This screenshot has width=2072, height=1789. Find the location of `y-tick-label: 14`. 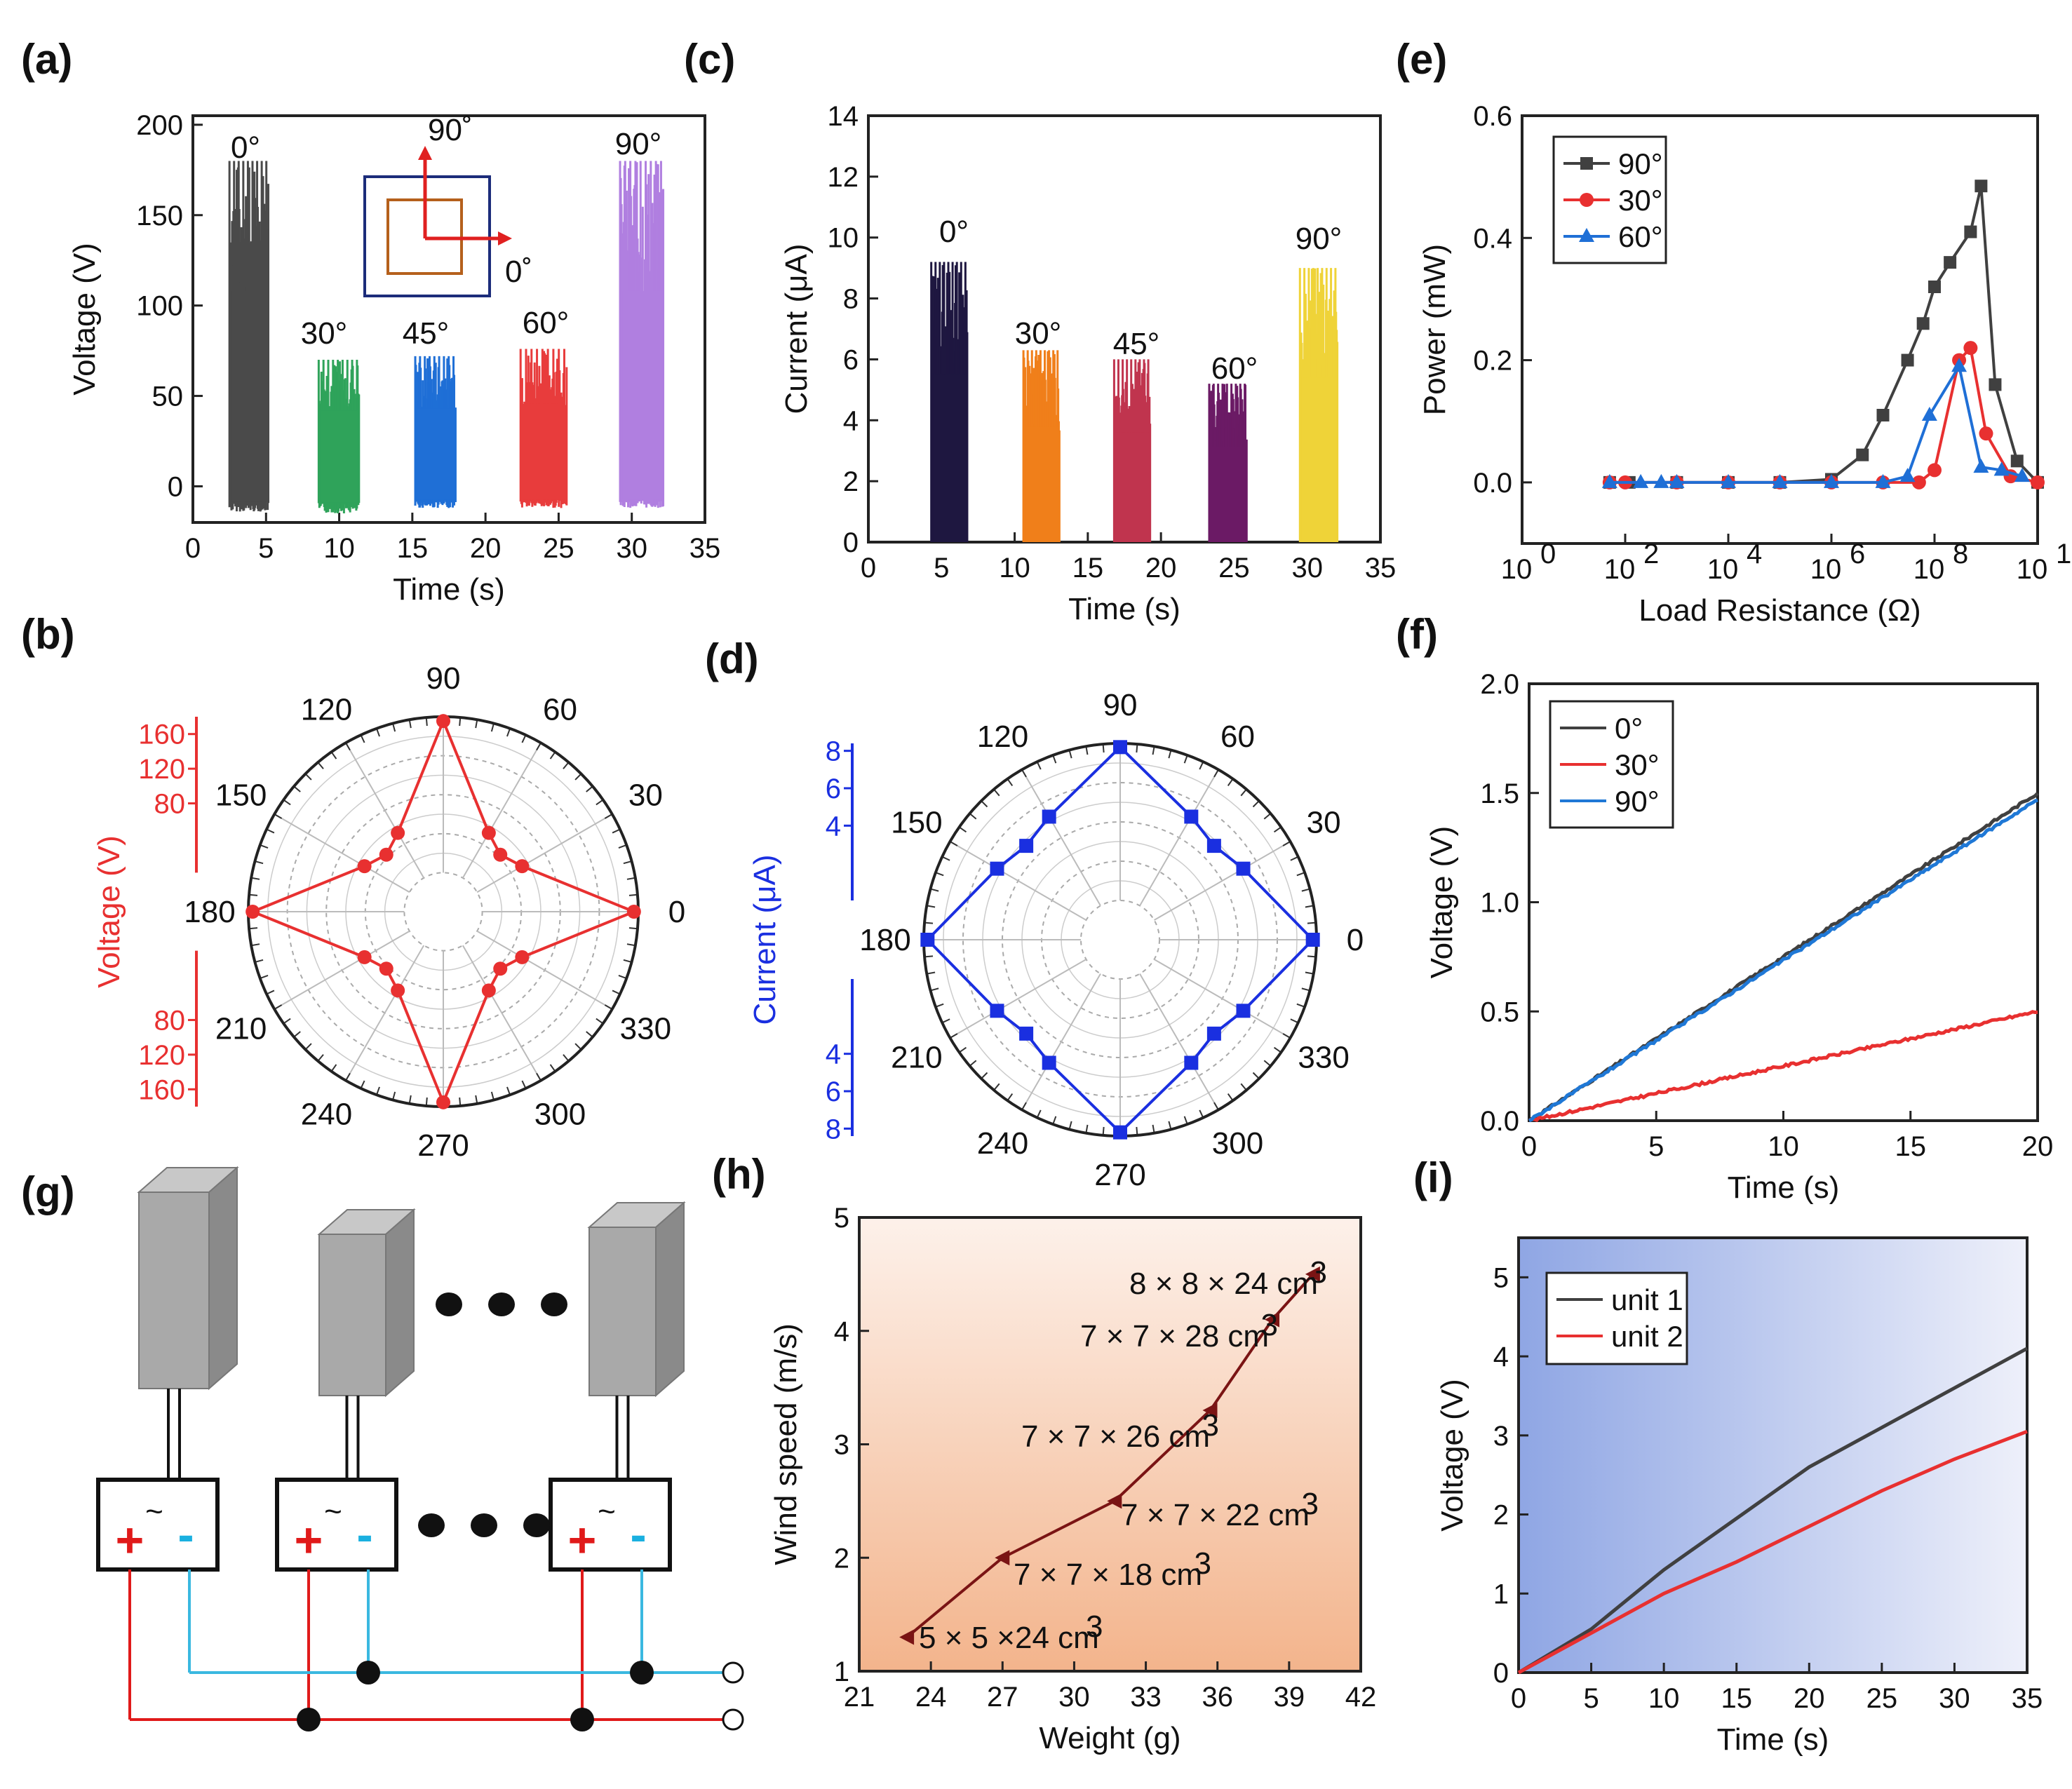

y-tick-label: 14 is located at coordinates (844, 117).